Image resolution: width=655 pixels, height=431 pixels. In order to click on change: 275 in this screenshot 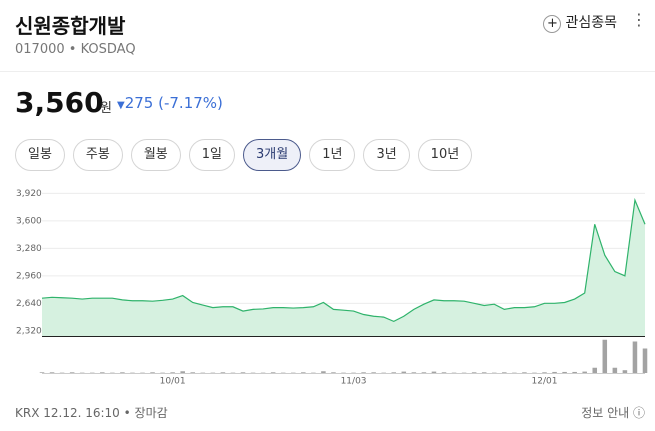, I will do `click(139, 103)`.